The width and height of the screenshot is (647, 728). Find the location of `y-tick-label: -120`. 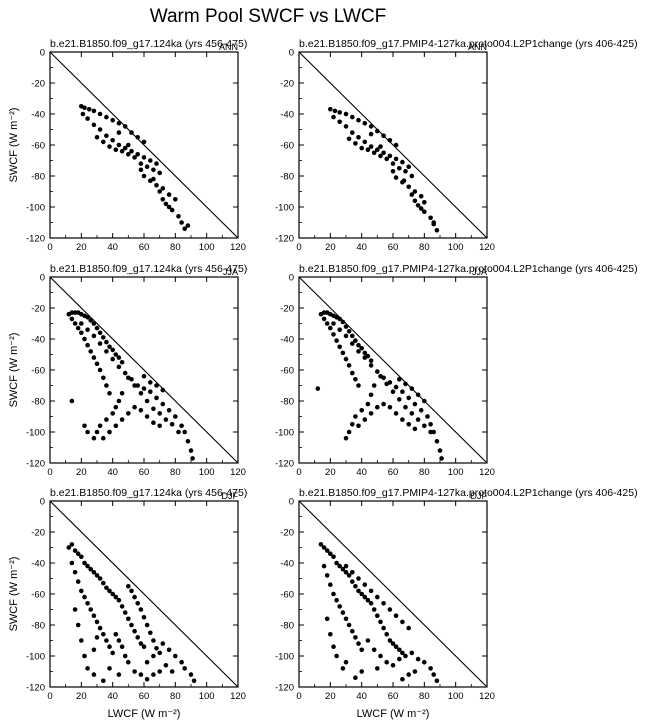

y-tick-label: -120 is located at coordinates (35, 239).